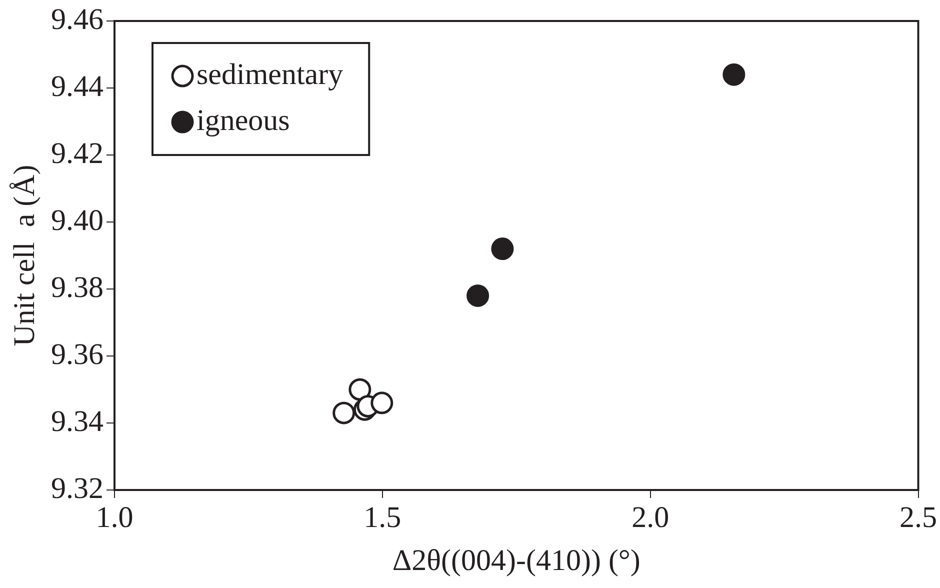 The image size is (940, 588). What do you see at coordinates (77, 287) in the screenshot?
I see `y-tick-label: 9.38` at bounding box center [77, 287].